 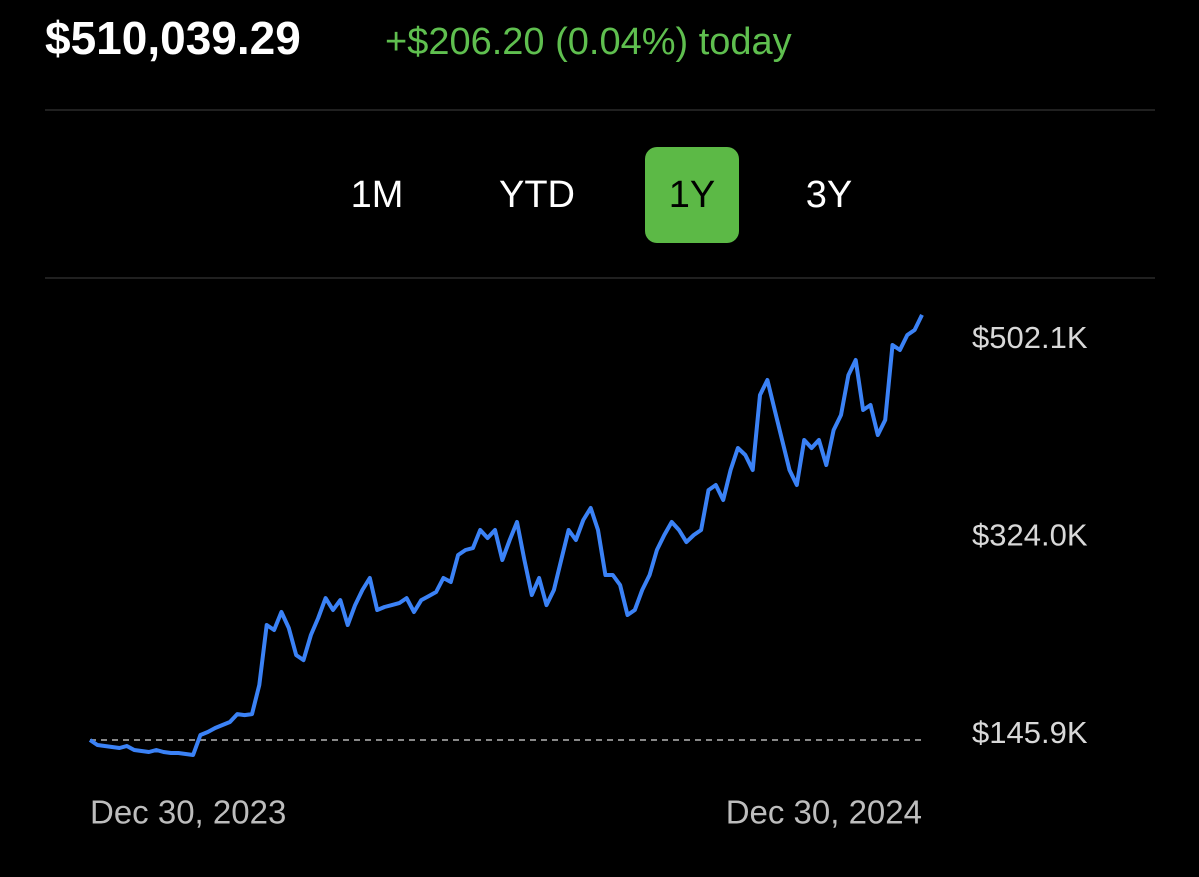 I want to click on range-tab: 1Y, so click(x=692, y=195).